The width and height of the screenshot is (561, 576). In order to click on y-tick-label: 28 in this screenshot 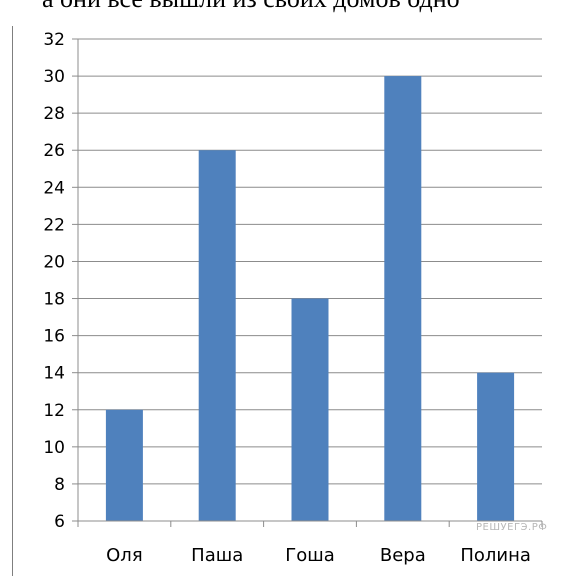, I will do `click(54, 114)`.